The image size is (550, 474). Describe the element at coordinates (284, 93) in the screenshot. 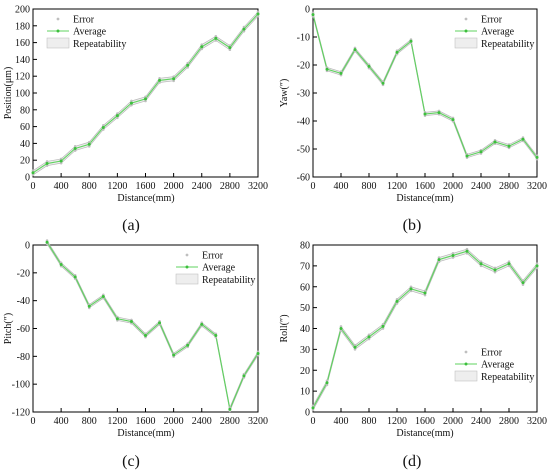

I see `y-axis-label: Yaw(″)` at that location.